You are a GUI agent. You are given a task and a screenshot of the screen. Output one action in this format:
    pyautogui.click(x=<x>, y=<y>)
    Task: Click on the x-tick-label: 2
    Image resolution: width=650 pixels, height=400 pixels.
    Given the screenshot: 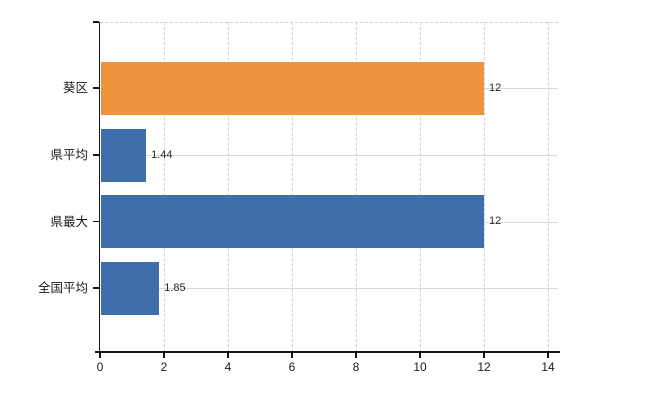 What is the action you would take?
    pyautogui.click(x=164, y=367)
    